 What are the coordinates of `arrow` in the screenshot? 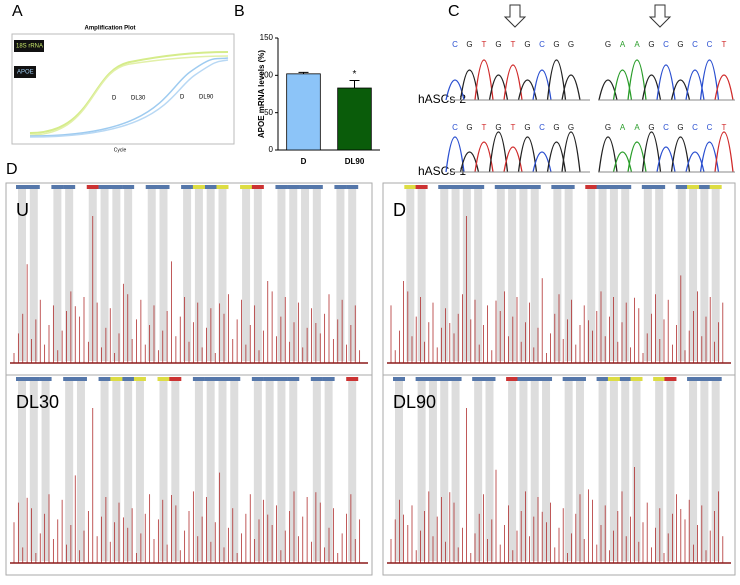 It's located at (660, 16).